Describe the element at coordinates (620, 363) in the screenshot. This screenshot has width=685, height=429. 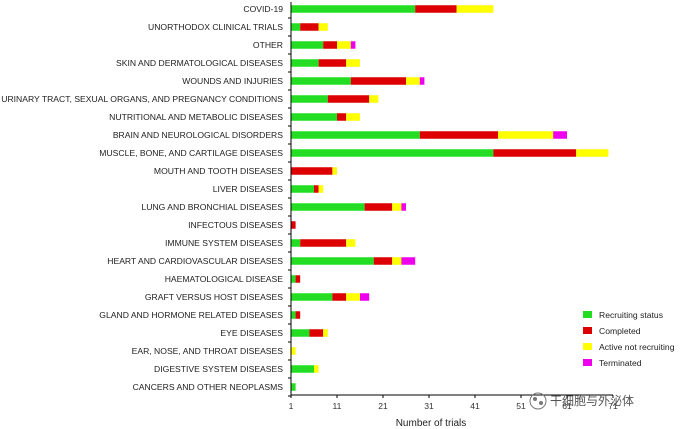
I see `legend-label: Terminated` at that location.